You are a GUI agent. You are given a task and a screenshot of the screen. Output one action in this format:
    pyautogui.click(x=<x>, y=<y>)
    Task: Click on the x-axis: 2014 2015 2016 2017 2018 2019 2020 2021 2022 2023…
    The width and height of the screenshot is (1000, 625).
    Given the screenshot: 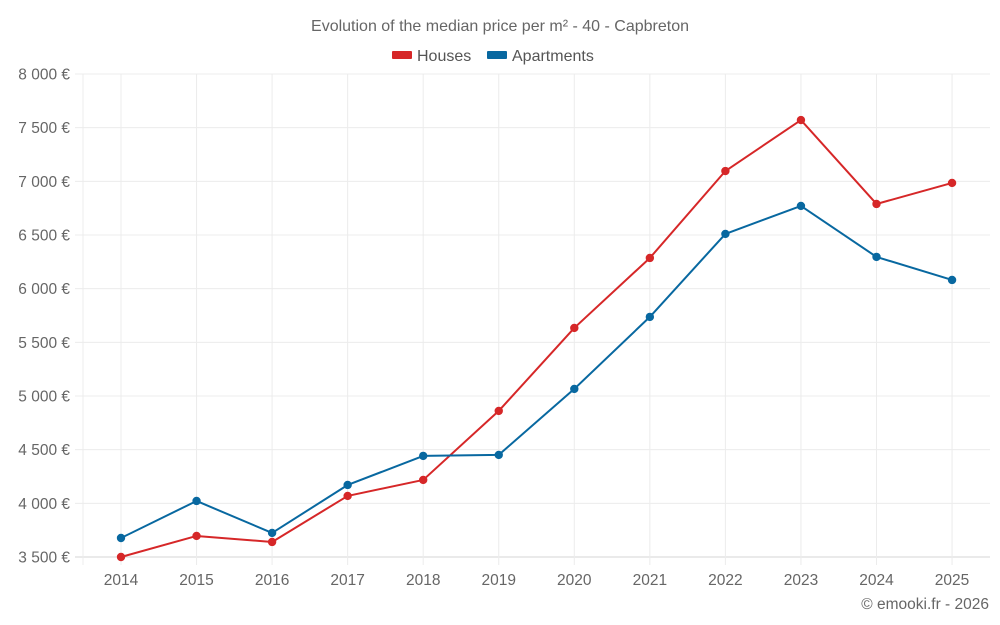 What is the action you would take?
    pyautogui.click(x=537, y=580)
    